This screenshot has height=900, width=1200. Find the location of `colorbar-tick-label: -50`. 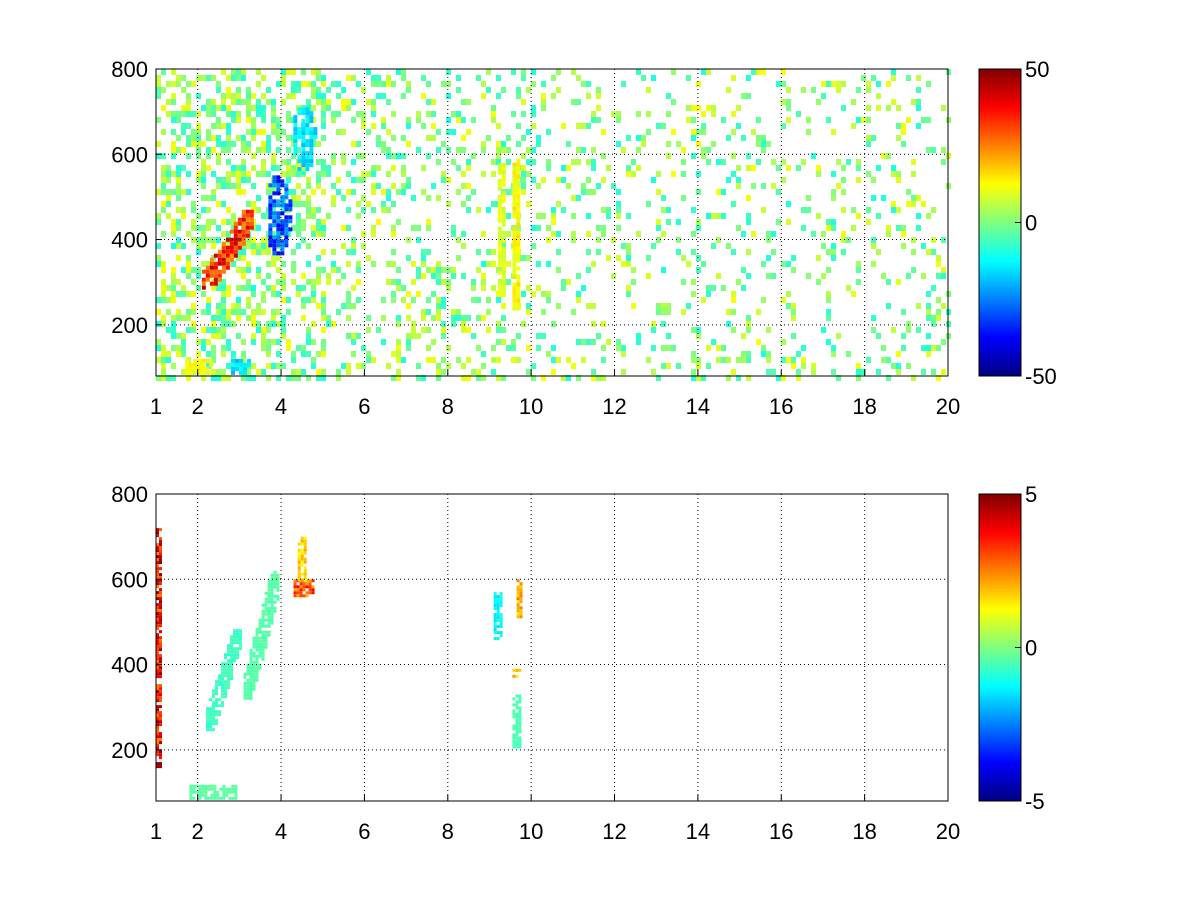

colorbar-tick-label: -50 is located at coordinates (1041, 376).